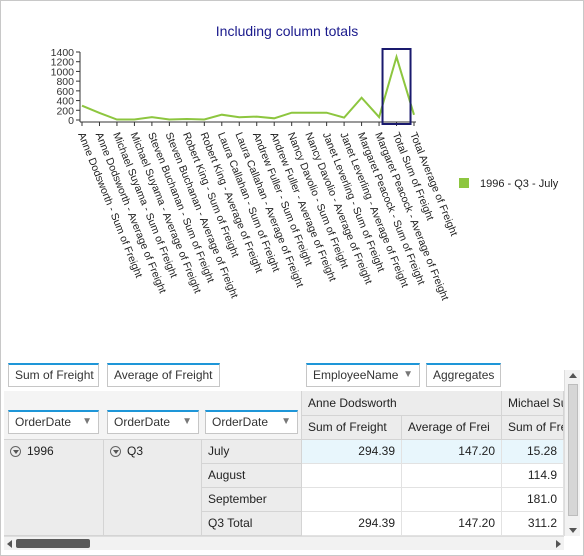  Describe the element at coordinates (219, 451) in the screenshot. I see `row-month-label: July` at that location.